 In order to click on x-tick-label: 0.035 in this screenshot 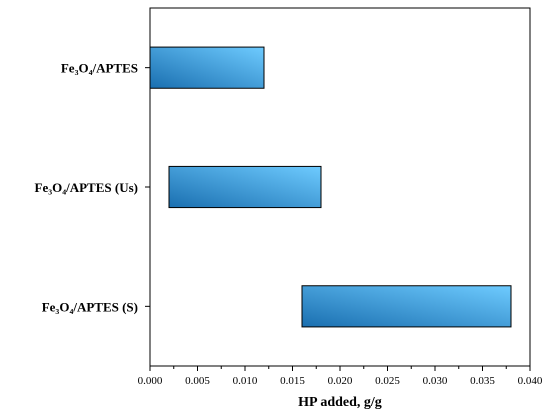, I will do `click(482, 381)`.